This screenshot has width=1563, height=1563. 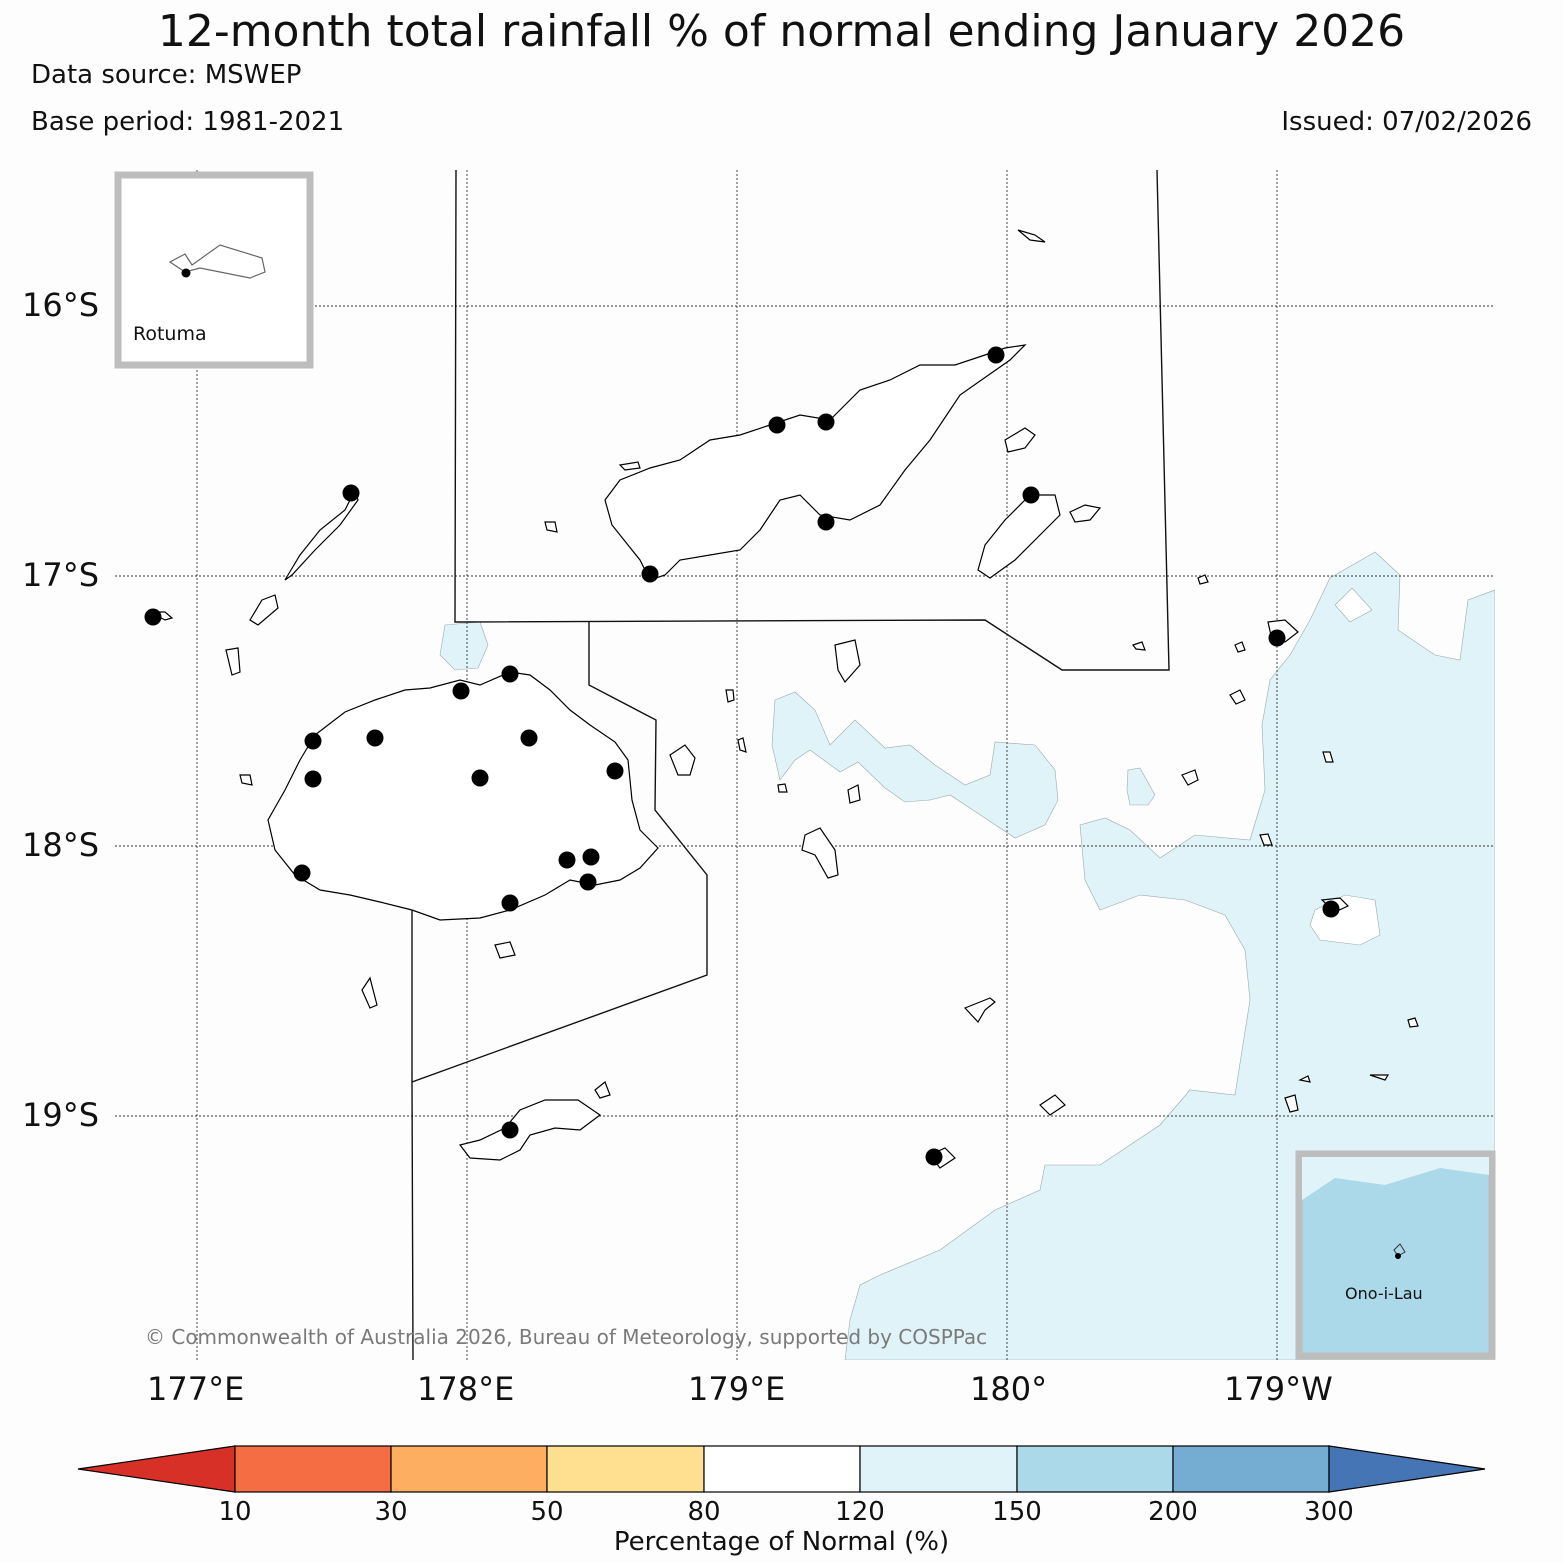 I want to click on colorbar-tick: 150, so click(x=1017, y=1512).